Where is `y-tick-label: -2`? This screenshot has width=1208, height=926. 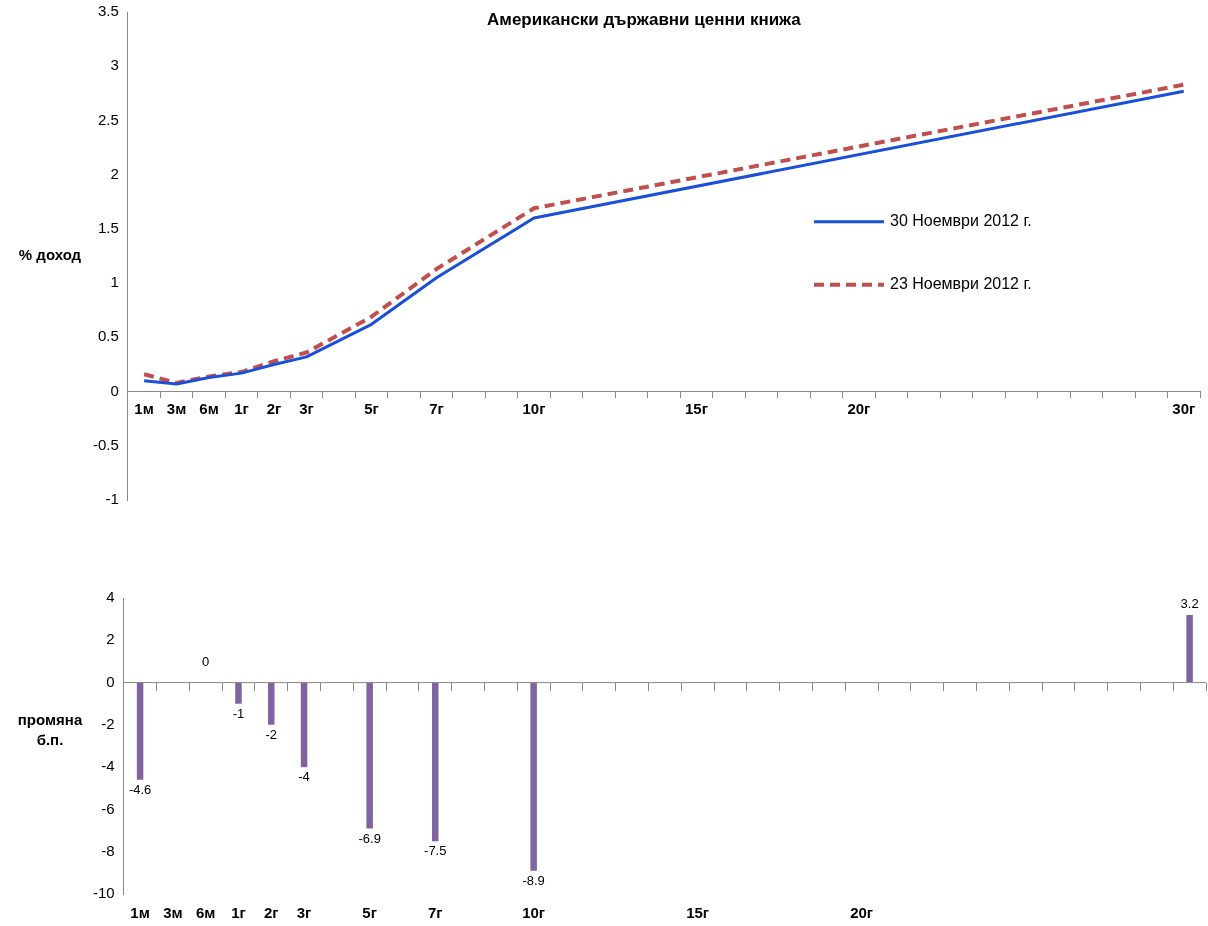 y-tick-label: -2 is located at coordinates (108, 723).